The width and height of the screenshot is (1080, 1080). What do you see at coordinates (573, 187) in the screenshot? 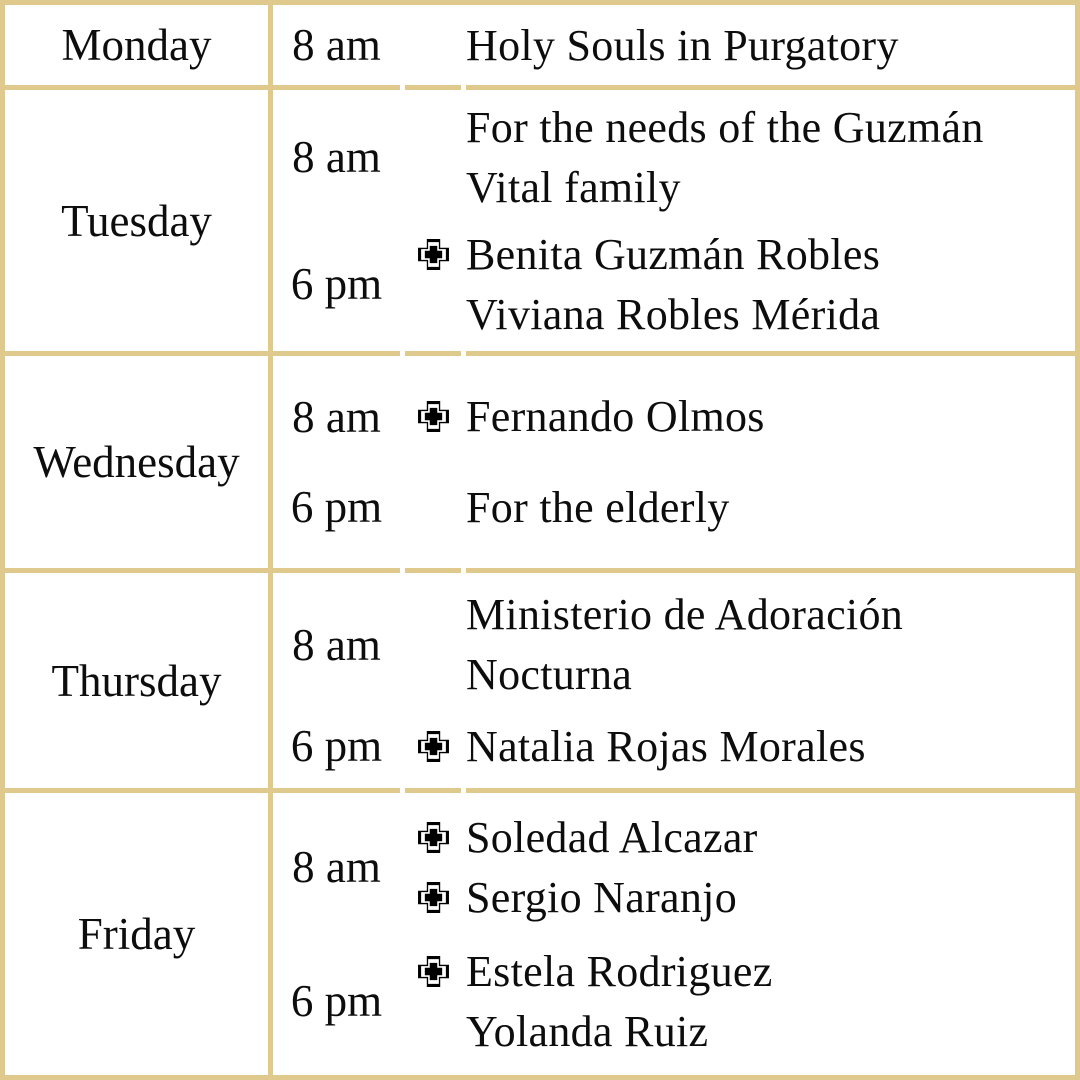
I see `intention-text: Vital family` at bounding box center [573, 187].